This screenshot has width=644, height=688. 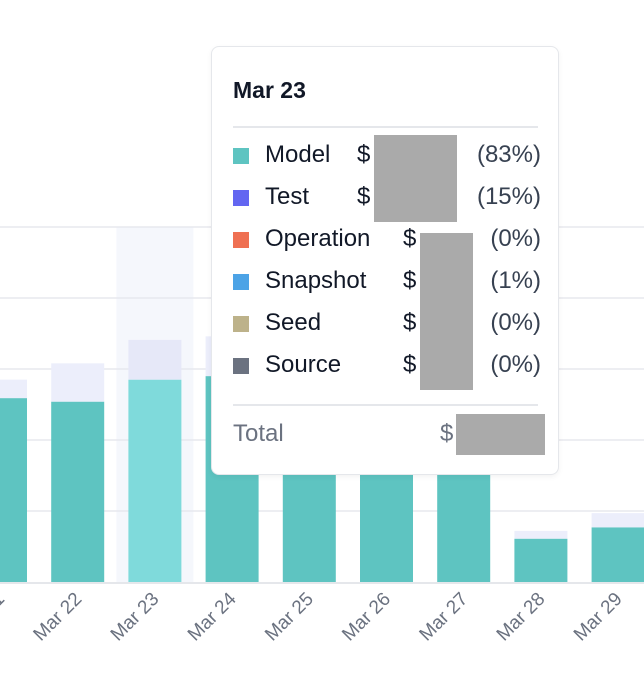 I want to click on x-tick-label: Mar 22, so click(x=58, y=617).